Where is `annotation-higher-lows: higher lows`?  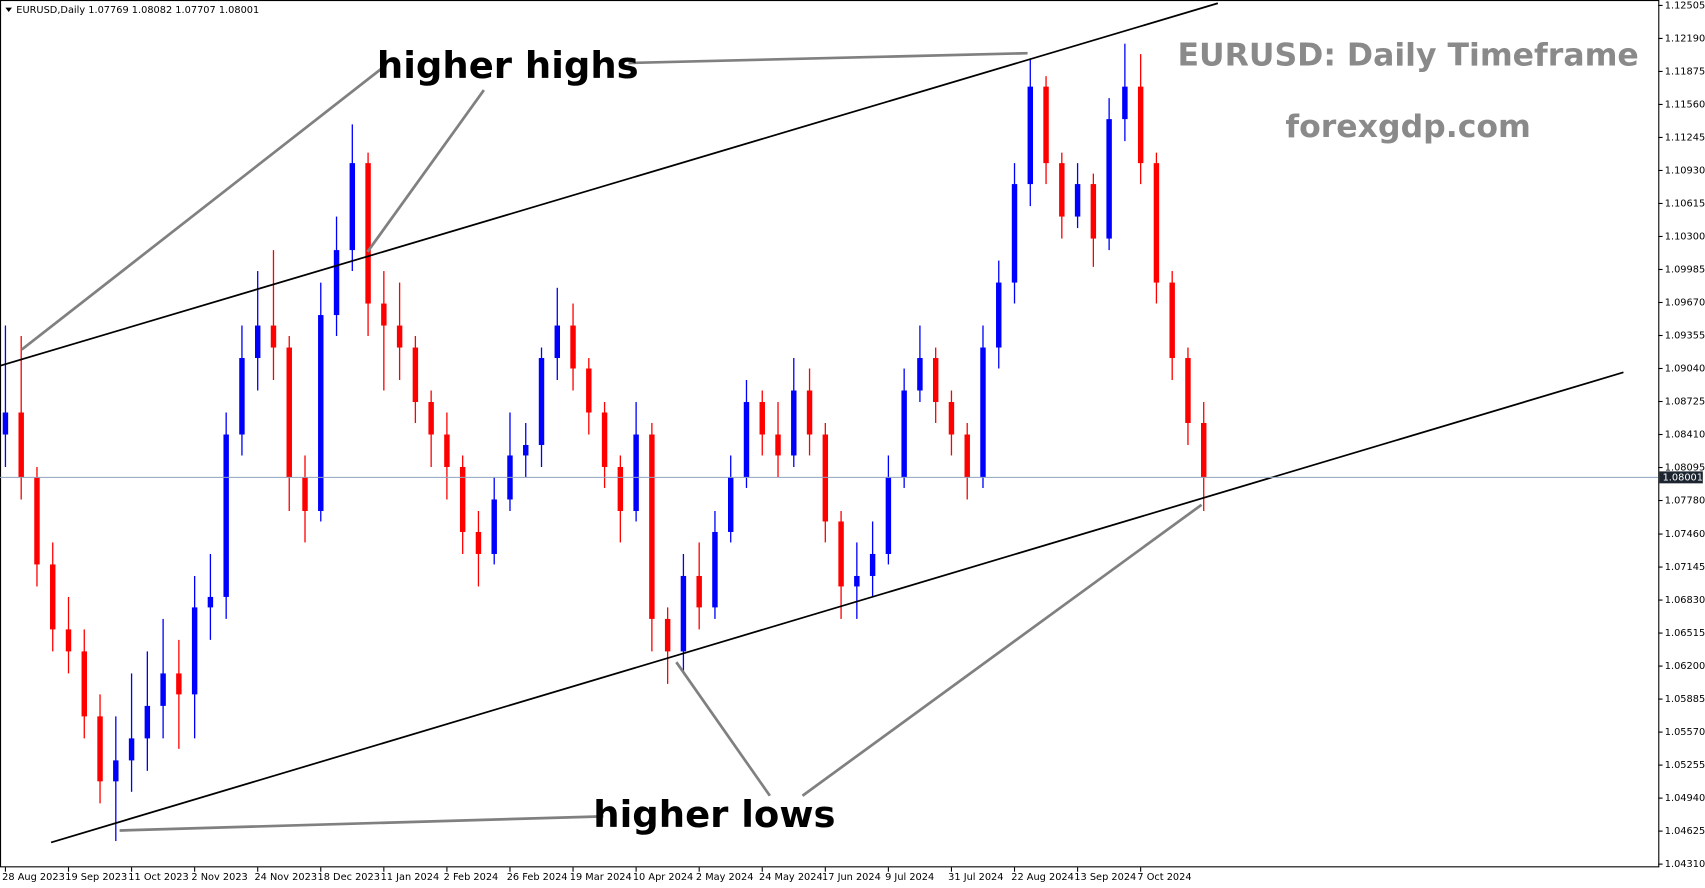
annotation-higher-lows: higher lows is located at coordinates (714, 814).